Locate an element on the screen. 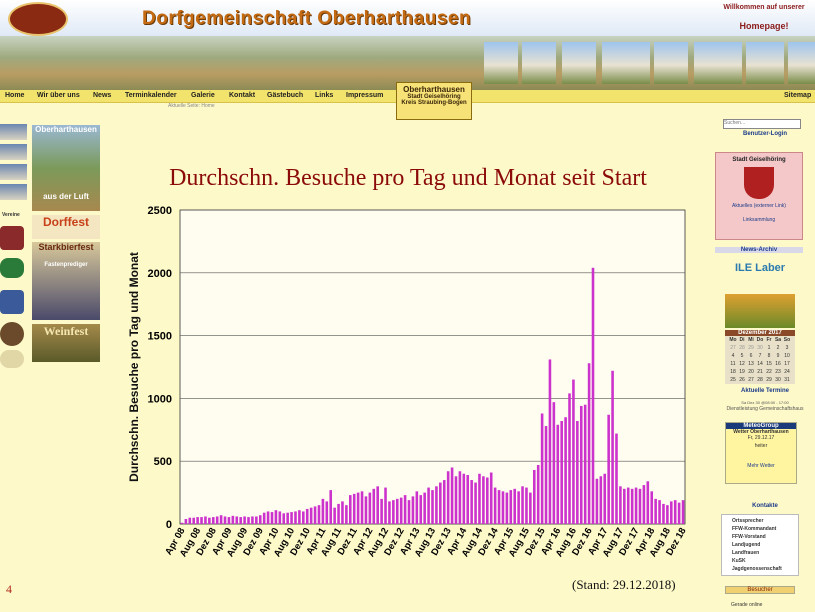 The height and width of the screenshot is (612, 815). page-number: 4 is located at coordinates (9, 589).